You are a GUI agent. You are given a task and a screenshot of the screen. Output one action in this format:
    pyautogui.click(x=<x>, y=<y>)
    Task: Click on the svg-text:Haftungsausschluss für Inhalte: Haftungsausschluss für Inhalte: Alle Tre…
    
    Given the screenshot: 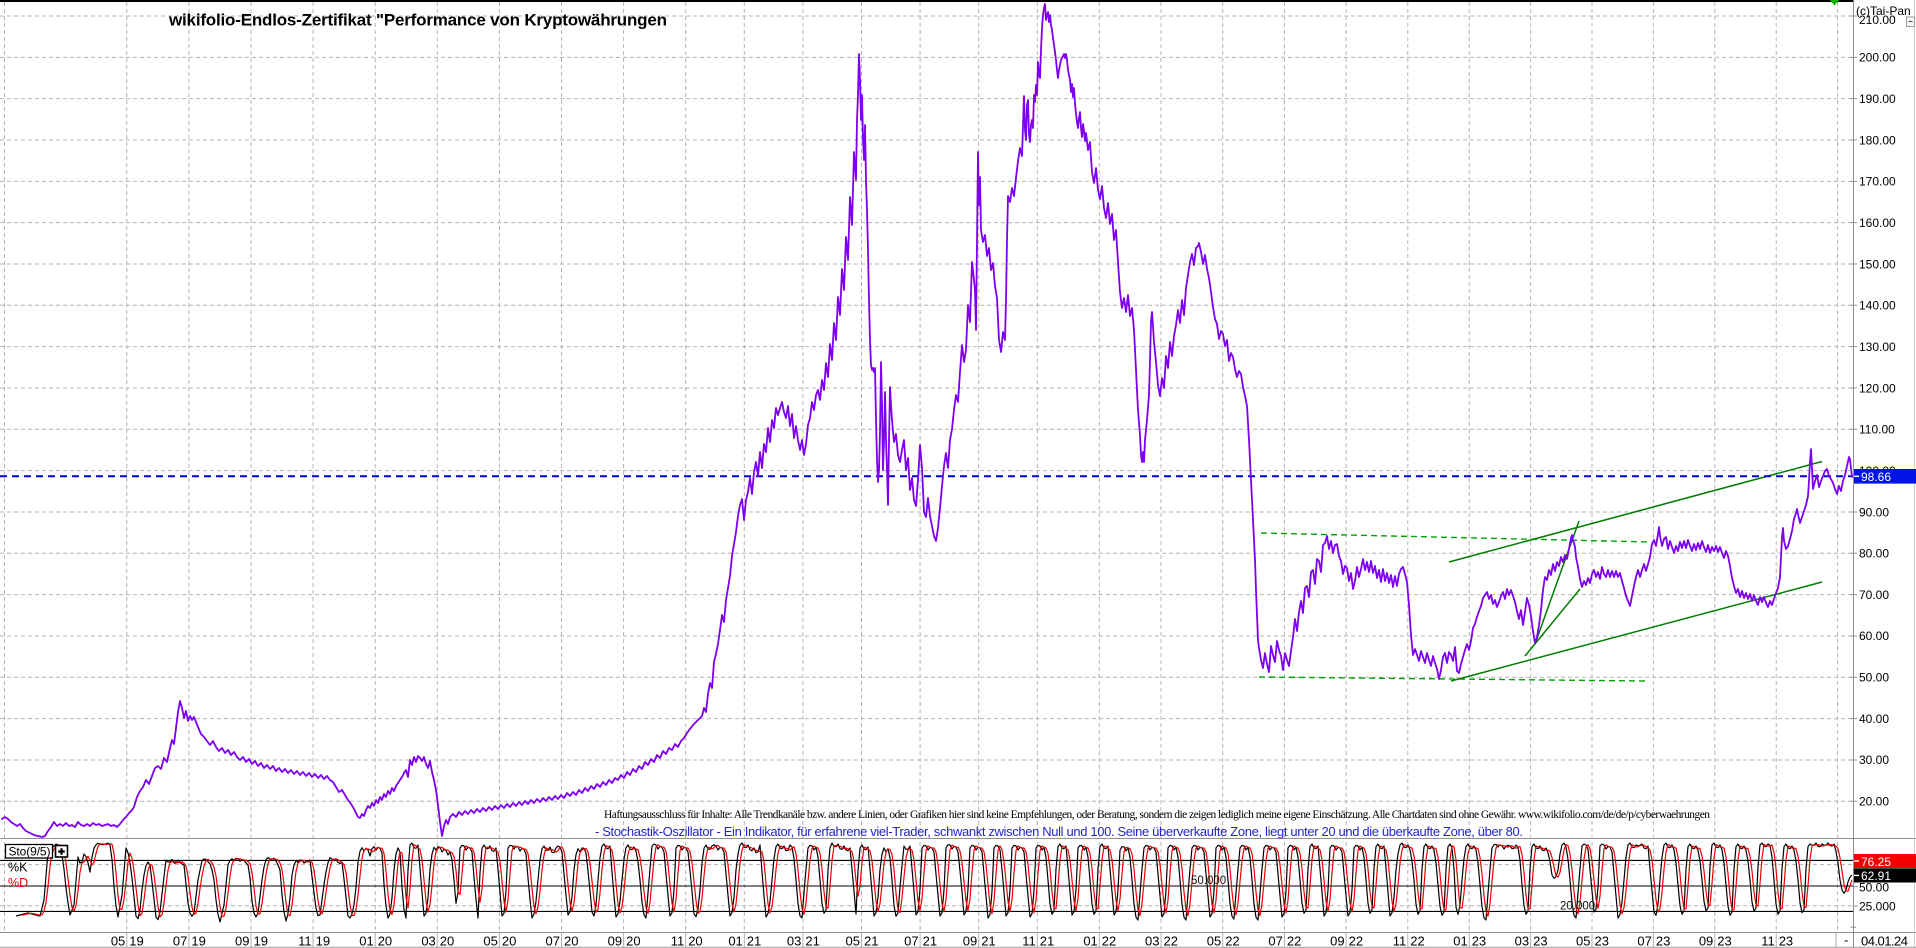 What is the action you would take?
    pyautogui.click(x=1157, y=815)
    